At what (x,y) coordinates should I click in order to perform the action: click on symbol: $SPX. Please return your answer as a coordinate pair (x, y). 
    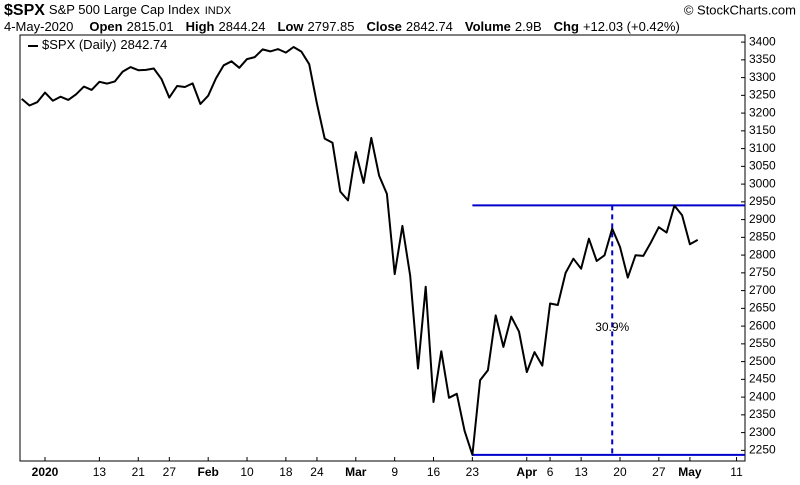
    Looking at the image, I should click on (24, 10).